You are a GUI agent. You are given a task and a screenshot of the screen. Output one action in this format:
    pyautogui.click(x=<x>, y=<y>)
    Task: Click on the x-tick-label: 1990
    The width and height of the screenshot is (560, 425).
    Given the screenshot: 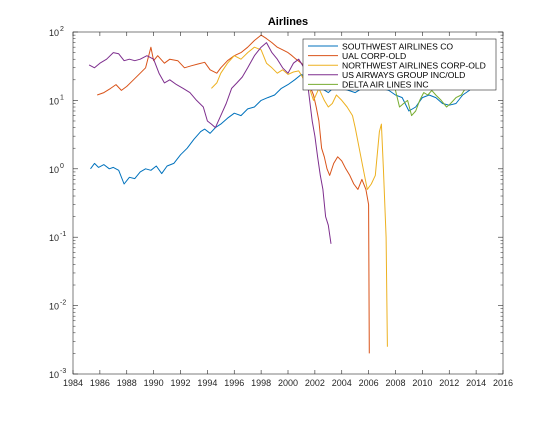 What is the action you would take?
    pyautogui.click(x=154, y=383)
    